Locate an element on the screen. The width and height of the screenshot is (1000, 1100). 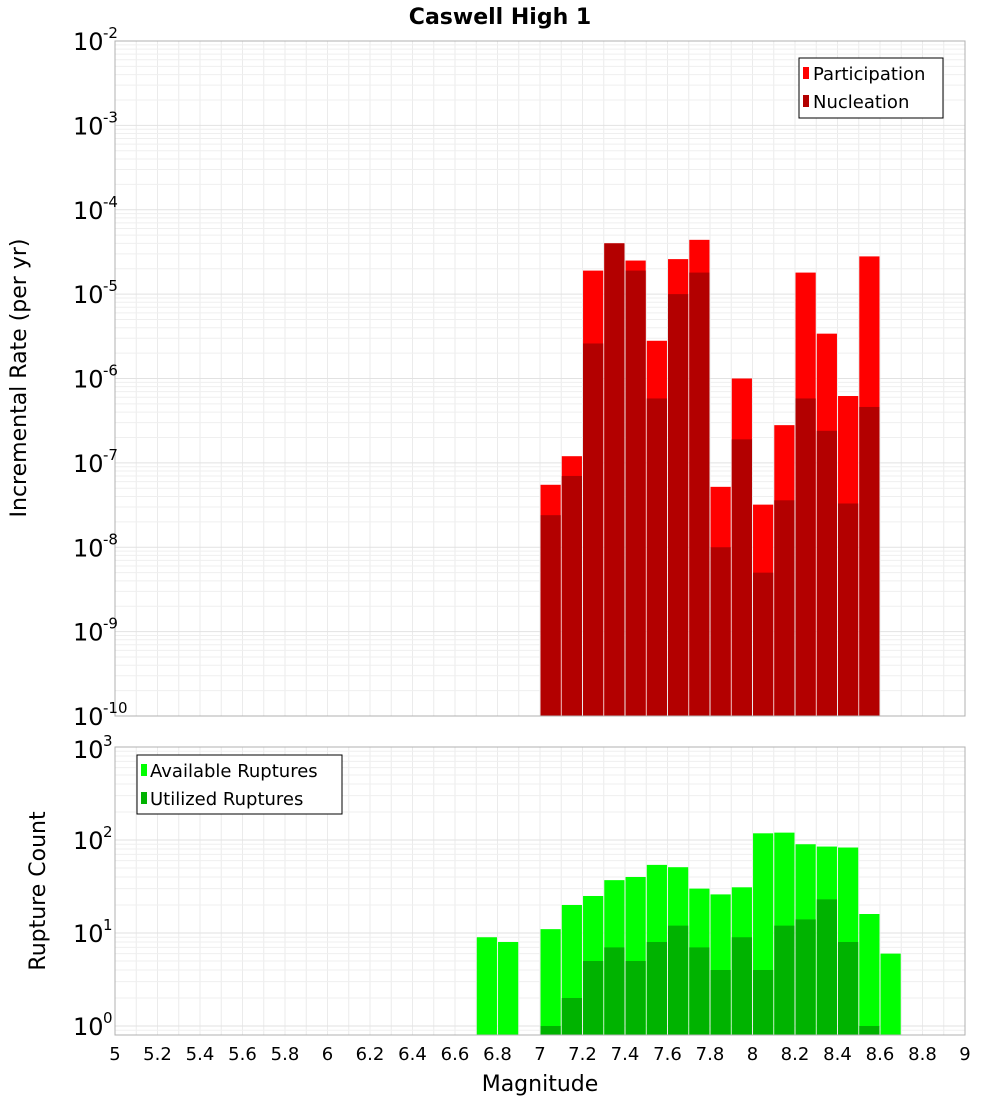
x-tick-label: 5.8 is located at coordinates (285, 1054).